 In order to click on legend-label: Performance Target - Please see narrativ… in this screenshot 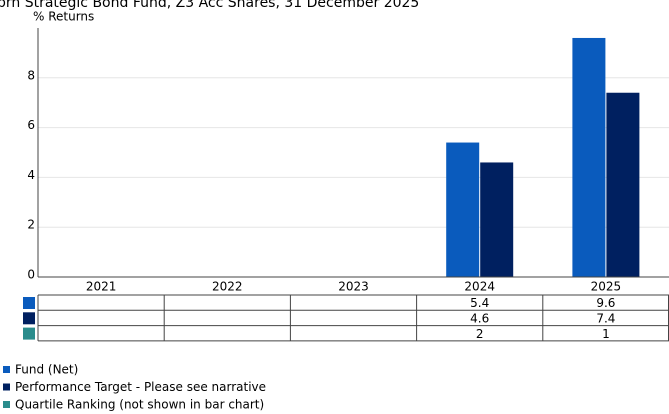, I will do `click(140, 387)`.